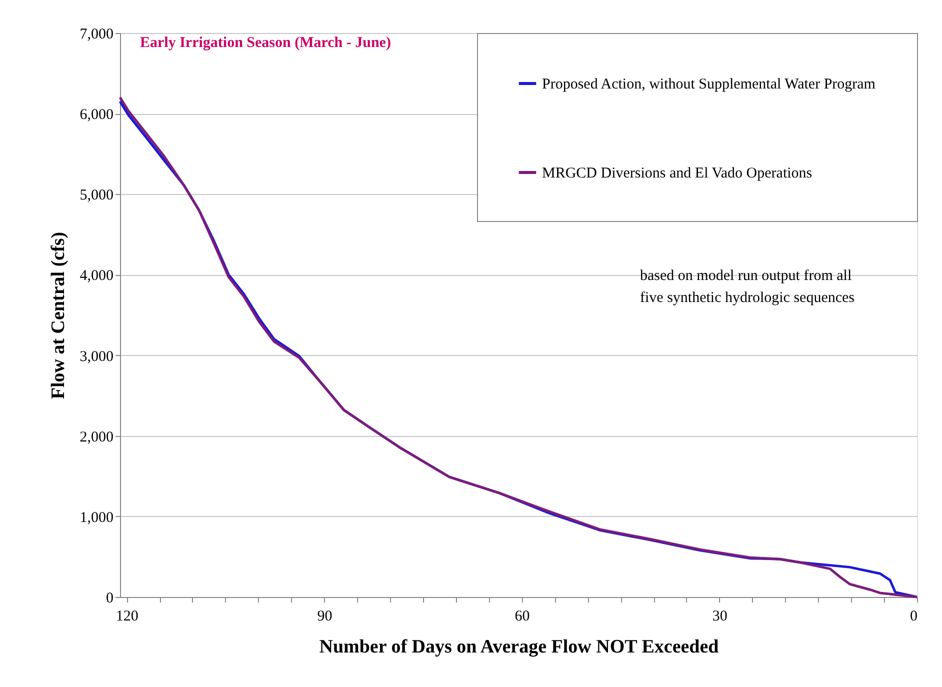 This screenshot has width=942, height=687. I want to click on y-tick-label: 0, so click(110, 598).